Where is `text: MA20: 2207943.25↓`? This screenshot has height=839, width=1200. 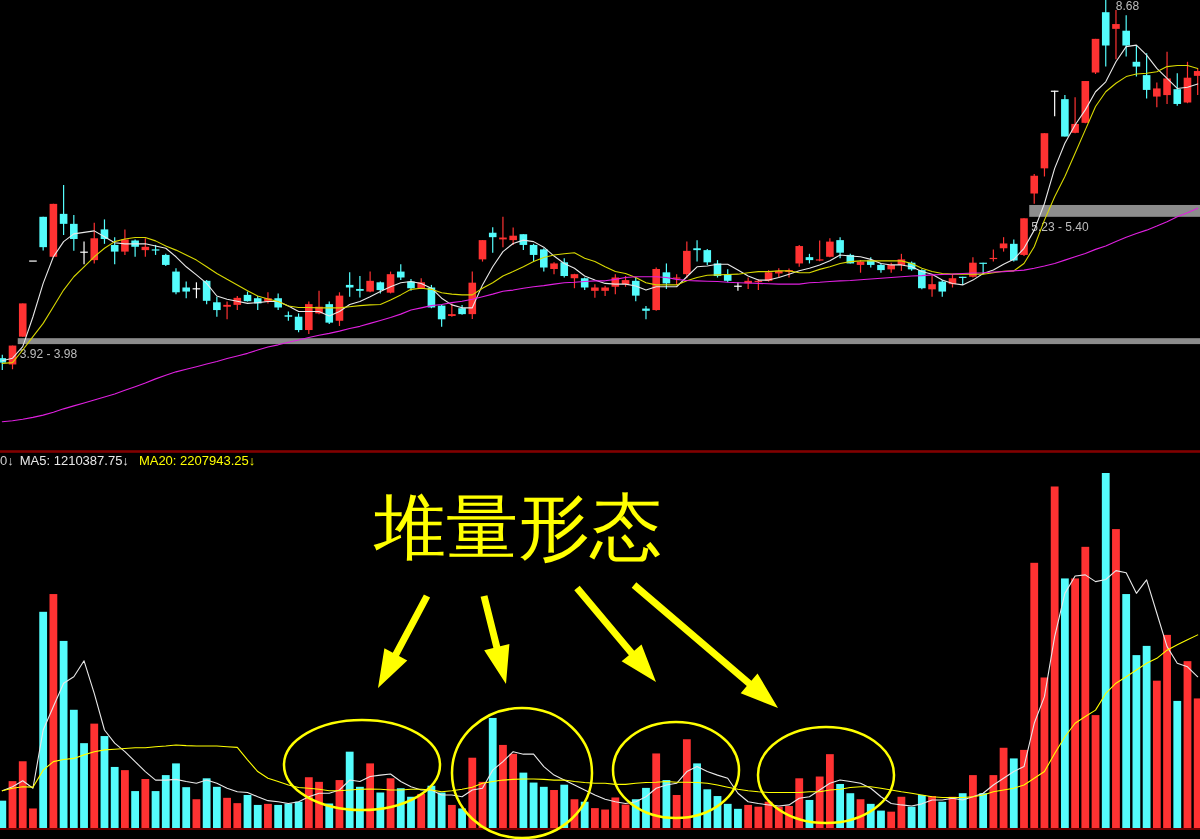 text: MA20: 2207943.25↓ is located at coordinates (197, 460).